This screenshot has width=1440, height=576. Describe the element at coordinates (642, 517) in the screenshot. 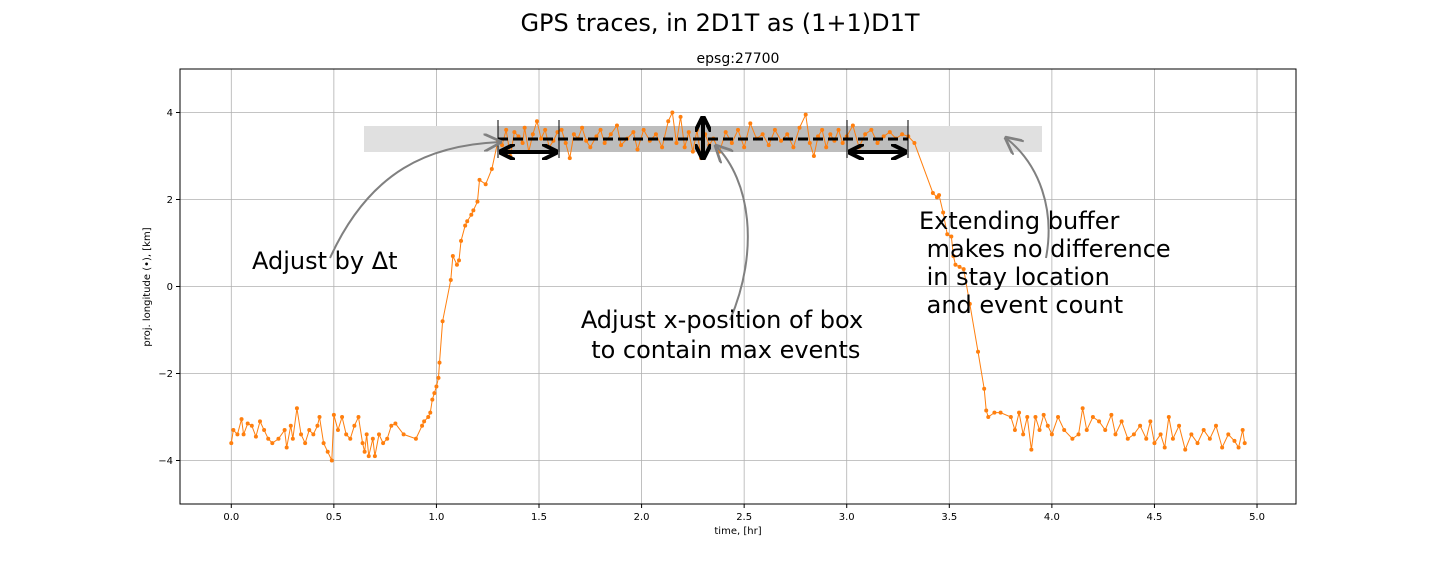

I see `x-tick-label: 2.0` at that location.